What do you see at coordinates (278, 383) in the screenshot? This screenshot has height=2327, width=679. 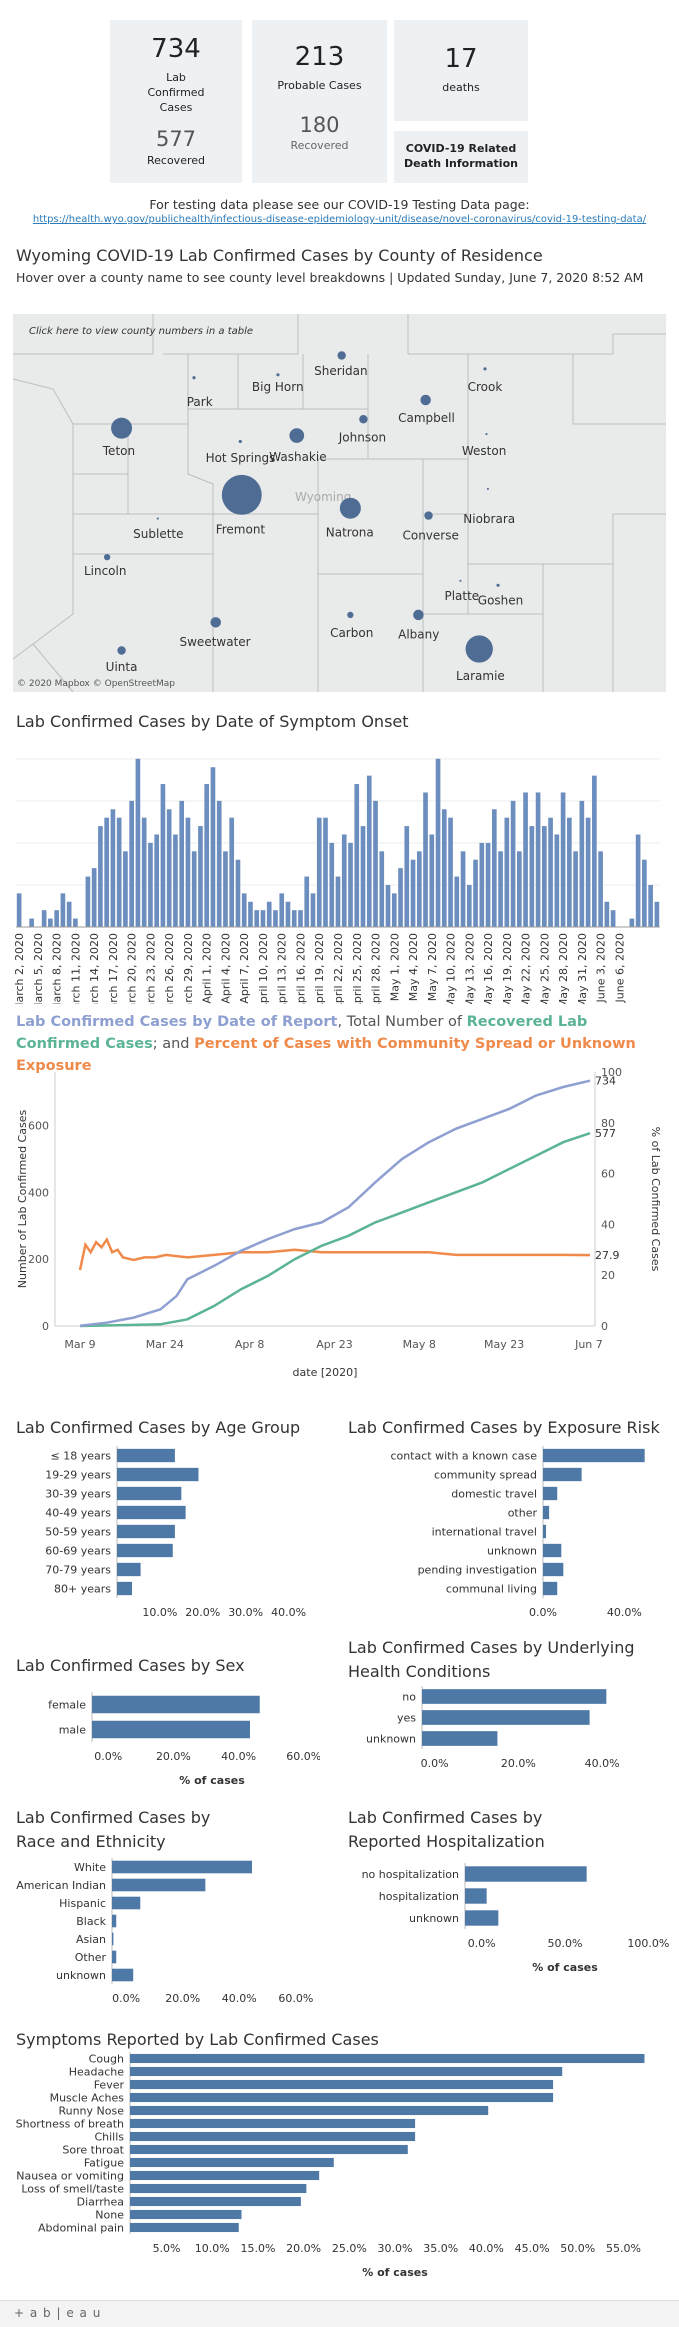 I see `county-big-horn: Big Horn` at bounding box center [278, 383].